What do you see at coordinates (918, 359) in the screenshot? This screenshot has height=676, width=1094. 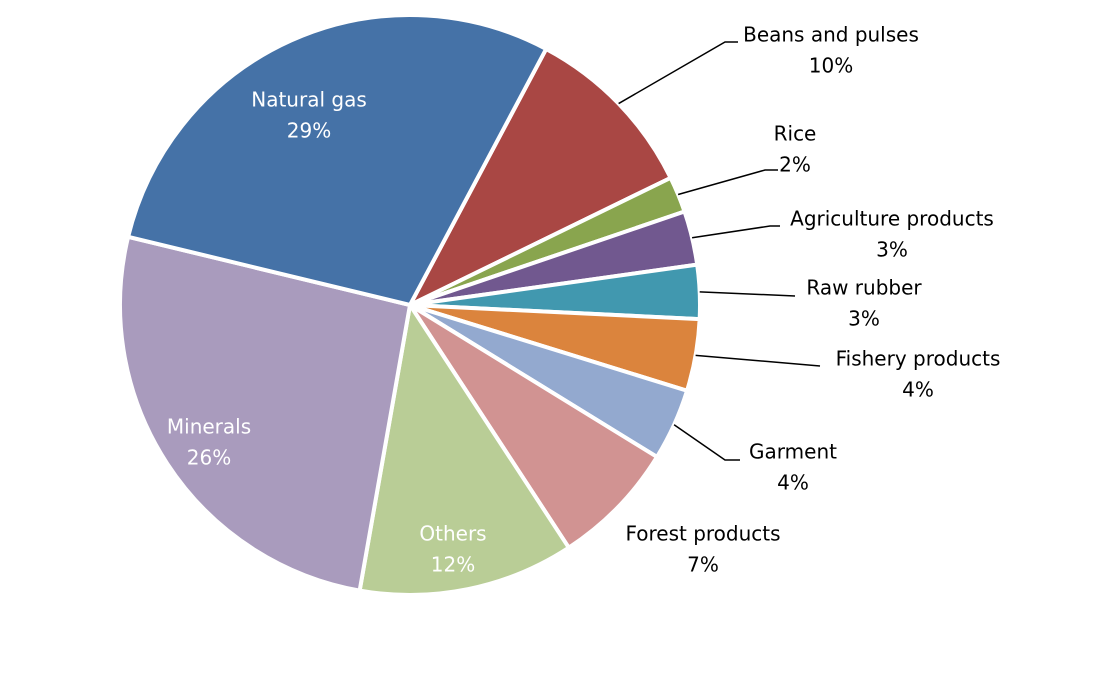 I see `slice-label: Fishery products` at bounding box center [918, 359].